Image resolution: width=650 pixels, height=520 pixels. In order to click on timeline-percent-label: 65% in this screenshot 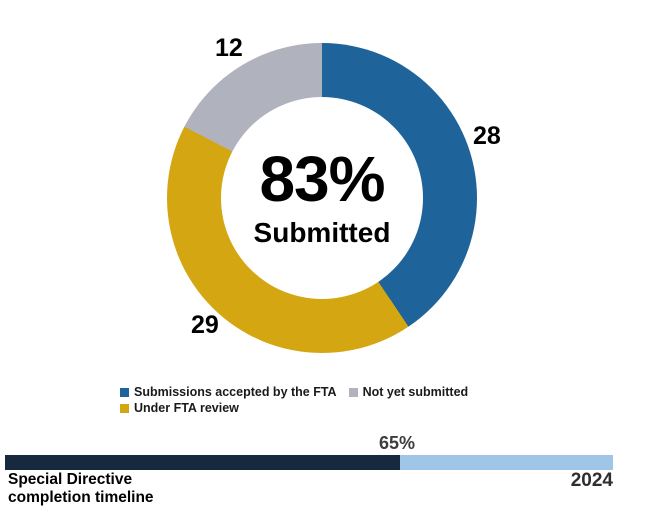, I will do `click(397, 443)`.